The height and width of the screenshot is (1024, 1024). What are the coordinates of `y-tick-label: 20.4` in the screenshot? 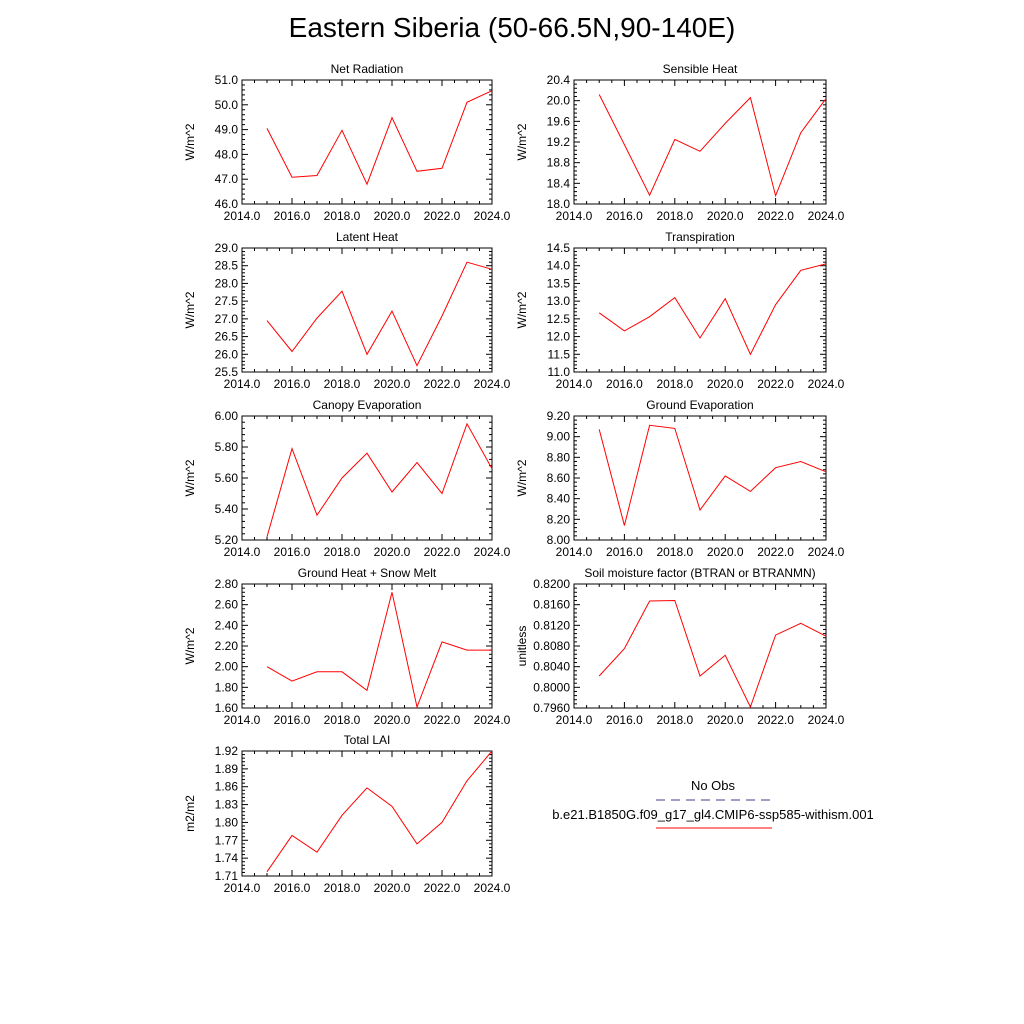 It's located at (559, 80).